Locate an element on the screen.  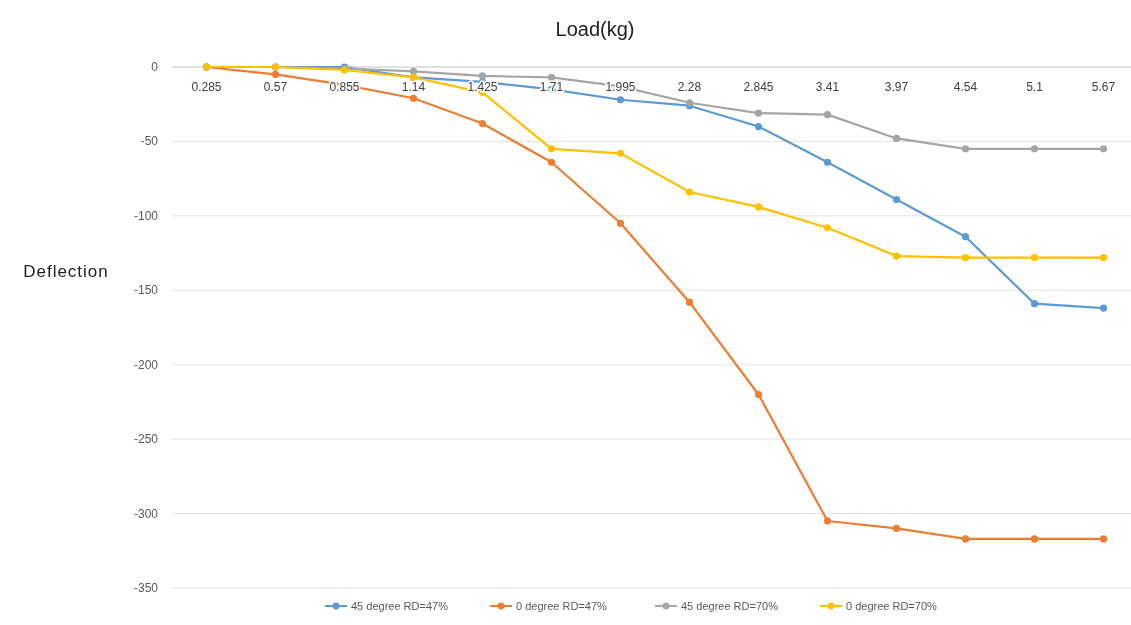
x-tick-label: 2.28 is located at coordinates (689, 87).